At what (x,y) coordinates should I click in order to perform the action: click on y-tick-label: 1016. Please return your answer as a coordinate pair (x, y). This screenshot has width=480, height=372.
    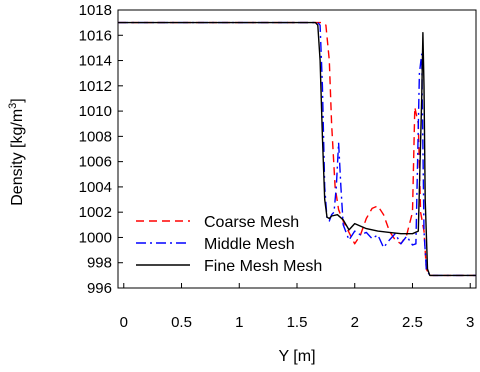
    Looking at the image, I should click on (95, 35).